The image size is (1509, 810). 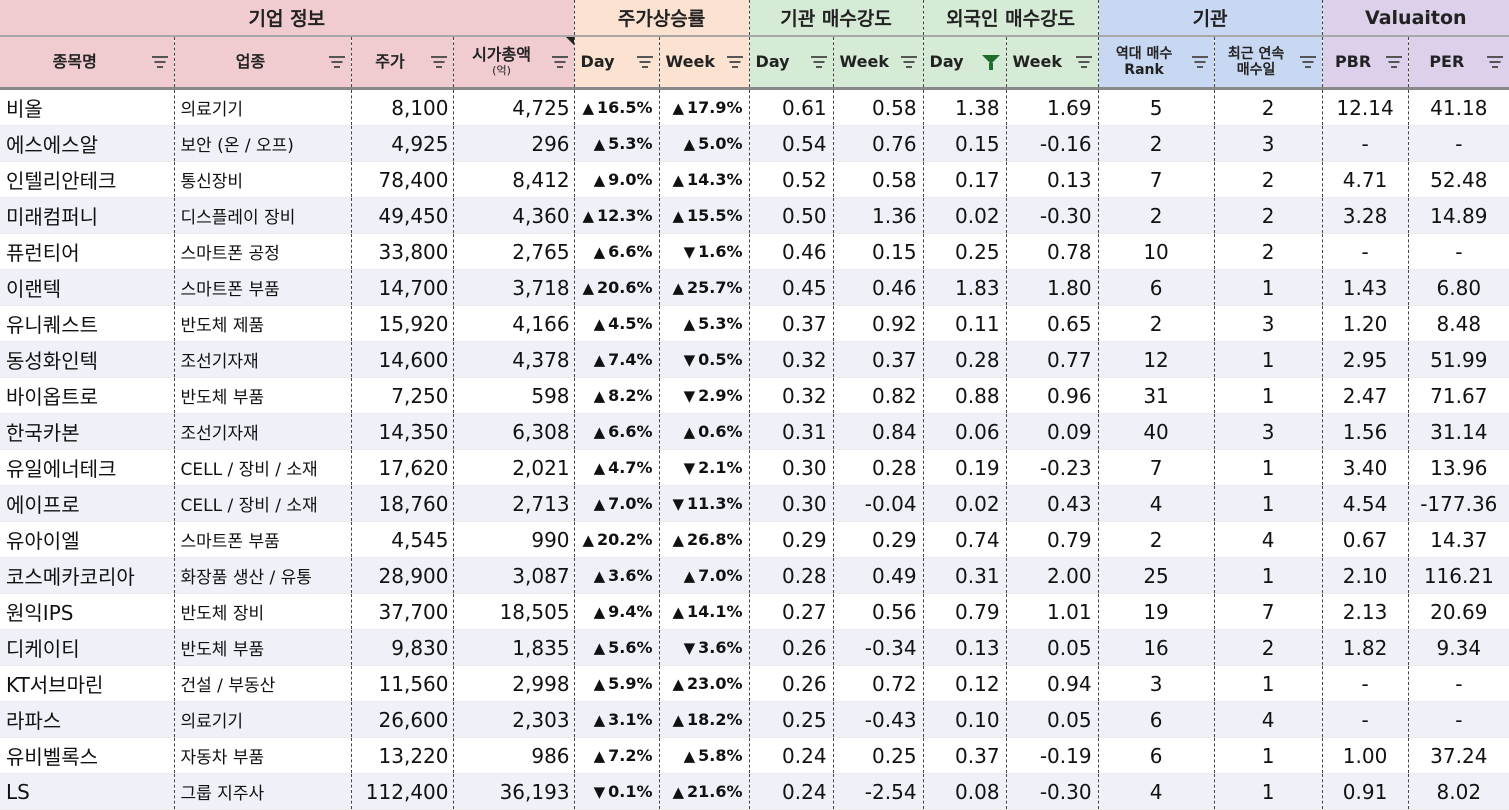 What do you see at coordinates (704, 143) in the screenshot?
I see `cell-price-week: ▲ 5.0%` at bounding box center [704, 143].